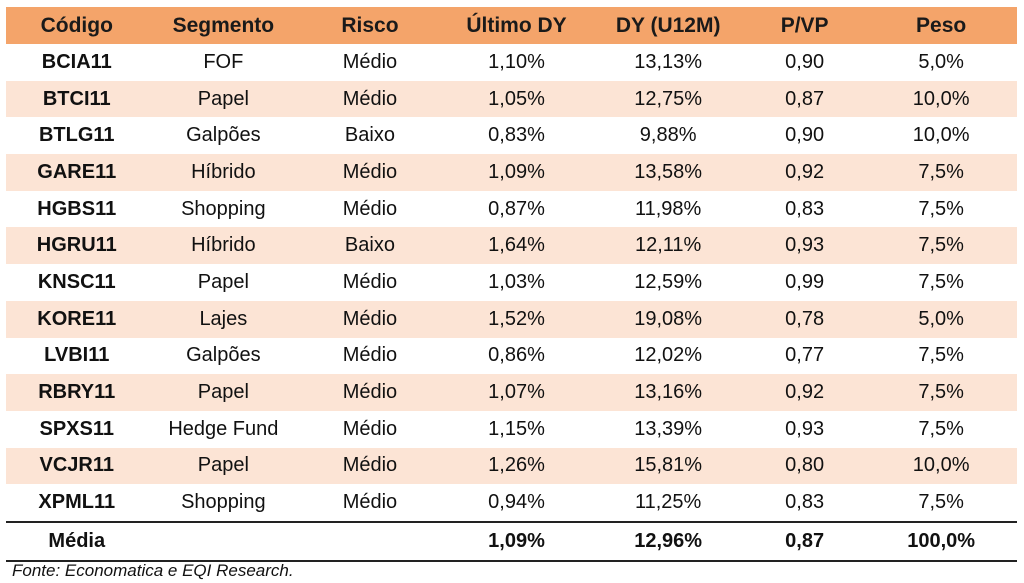 The width and height of the screenshot is (1024, 583). What do you see at coordinates (668, 392) in the screenshot?
I see `cell-dy-u12m: 13,16%` at bounding box center [668, 392].